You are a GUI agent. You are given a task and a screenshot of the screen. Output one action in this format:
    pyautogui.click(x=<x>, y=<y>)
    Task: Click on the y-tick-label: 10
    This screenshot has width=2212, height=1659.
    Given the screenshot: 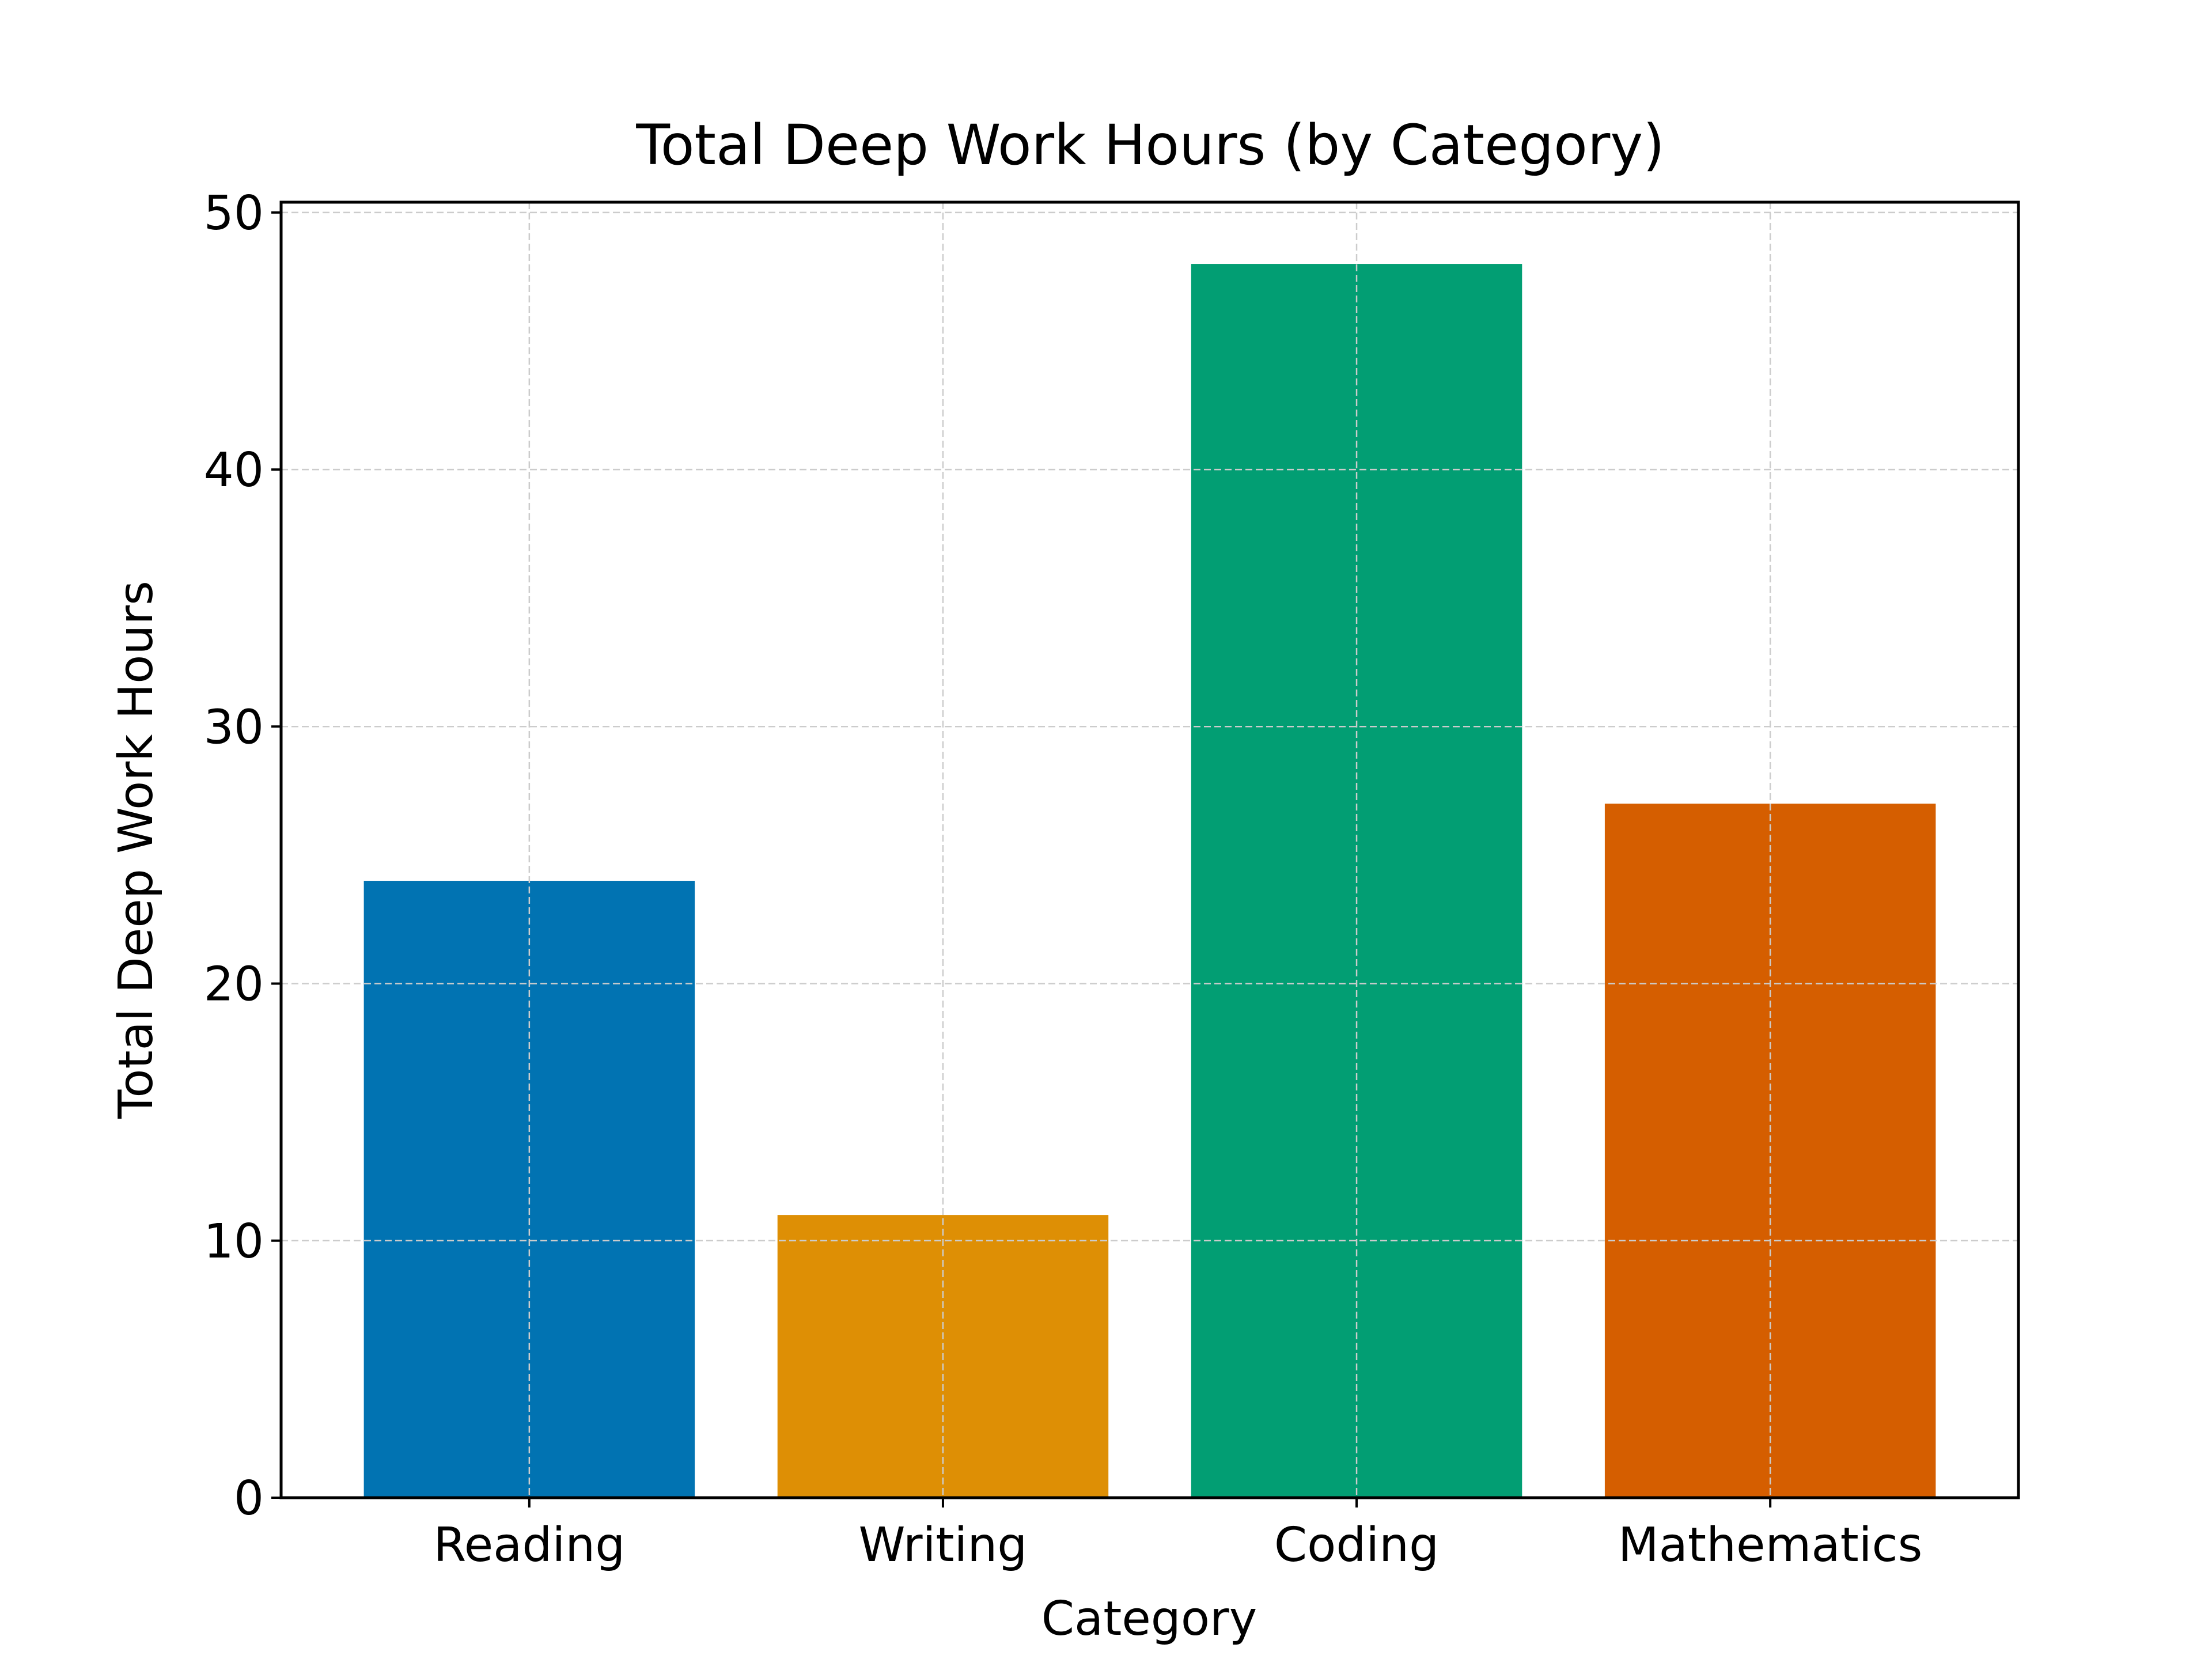 What is the action you would take?
    pyautogui.click(x=234, y=1241)
    